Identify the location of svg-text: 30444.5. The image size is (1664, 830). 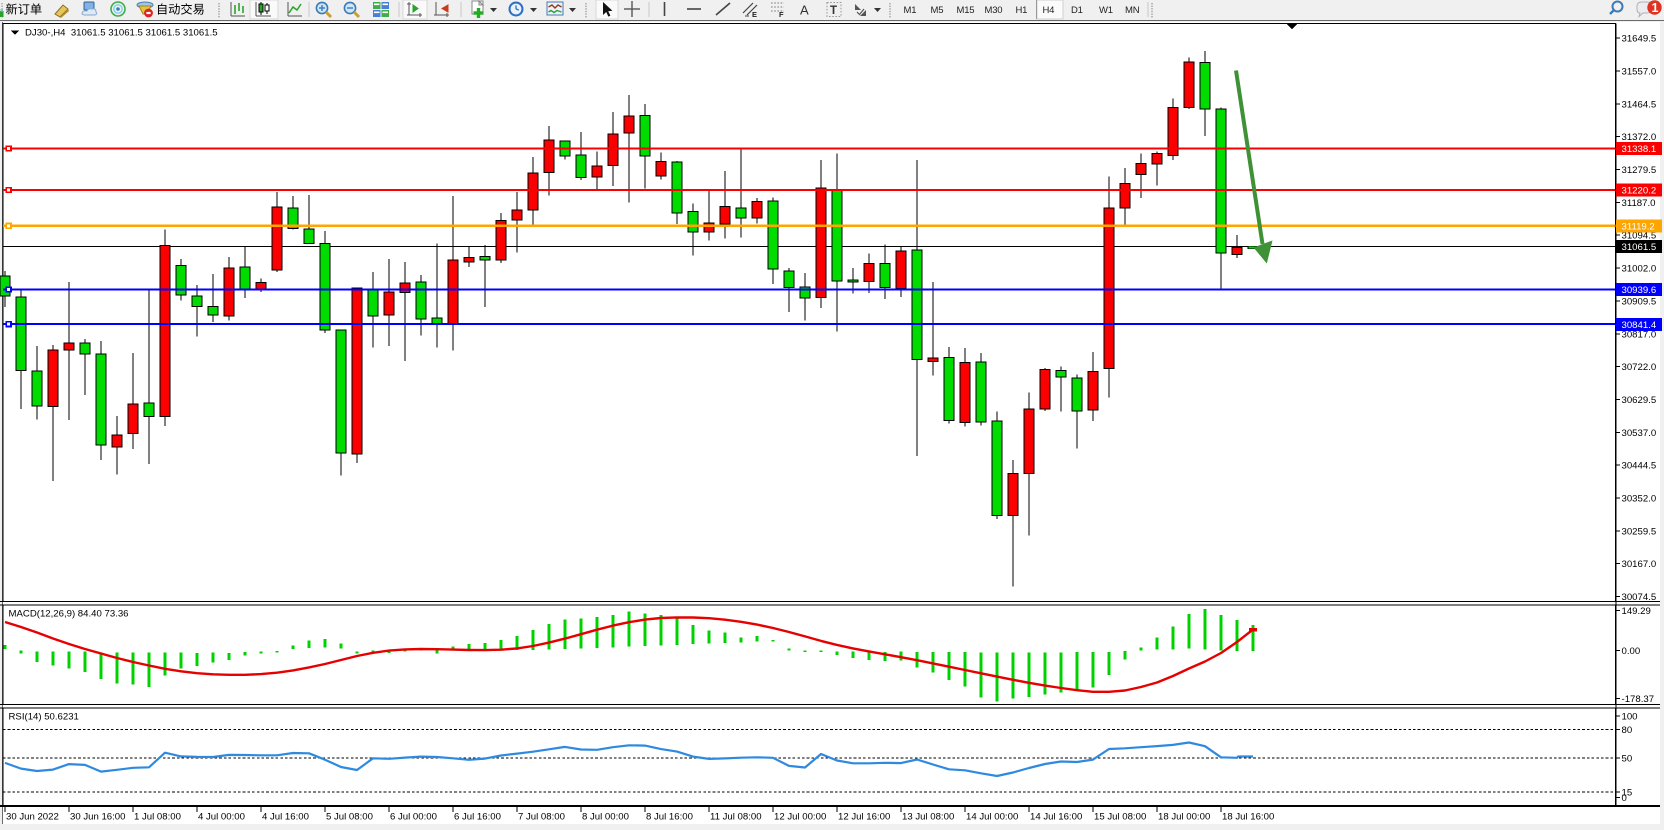
(1639, 466).